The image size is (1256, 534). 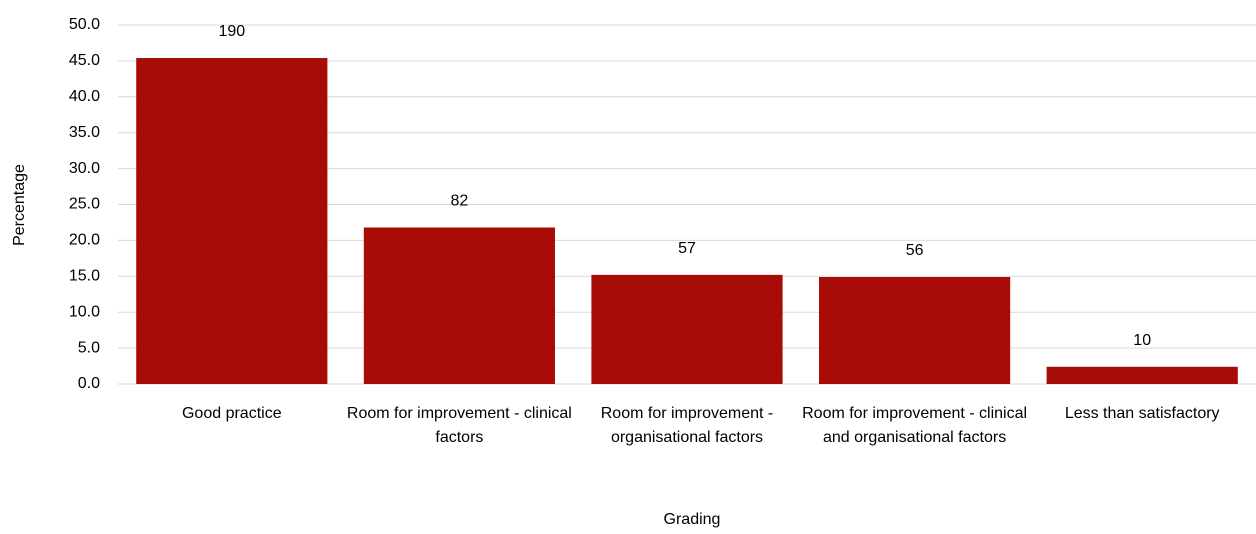 I want to click on y-tick-label: 20.0, so click(x=84, y=240).